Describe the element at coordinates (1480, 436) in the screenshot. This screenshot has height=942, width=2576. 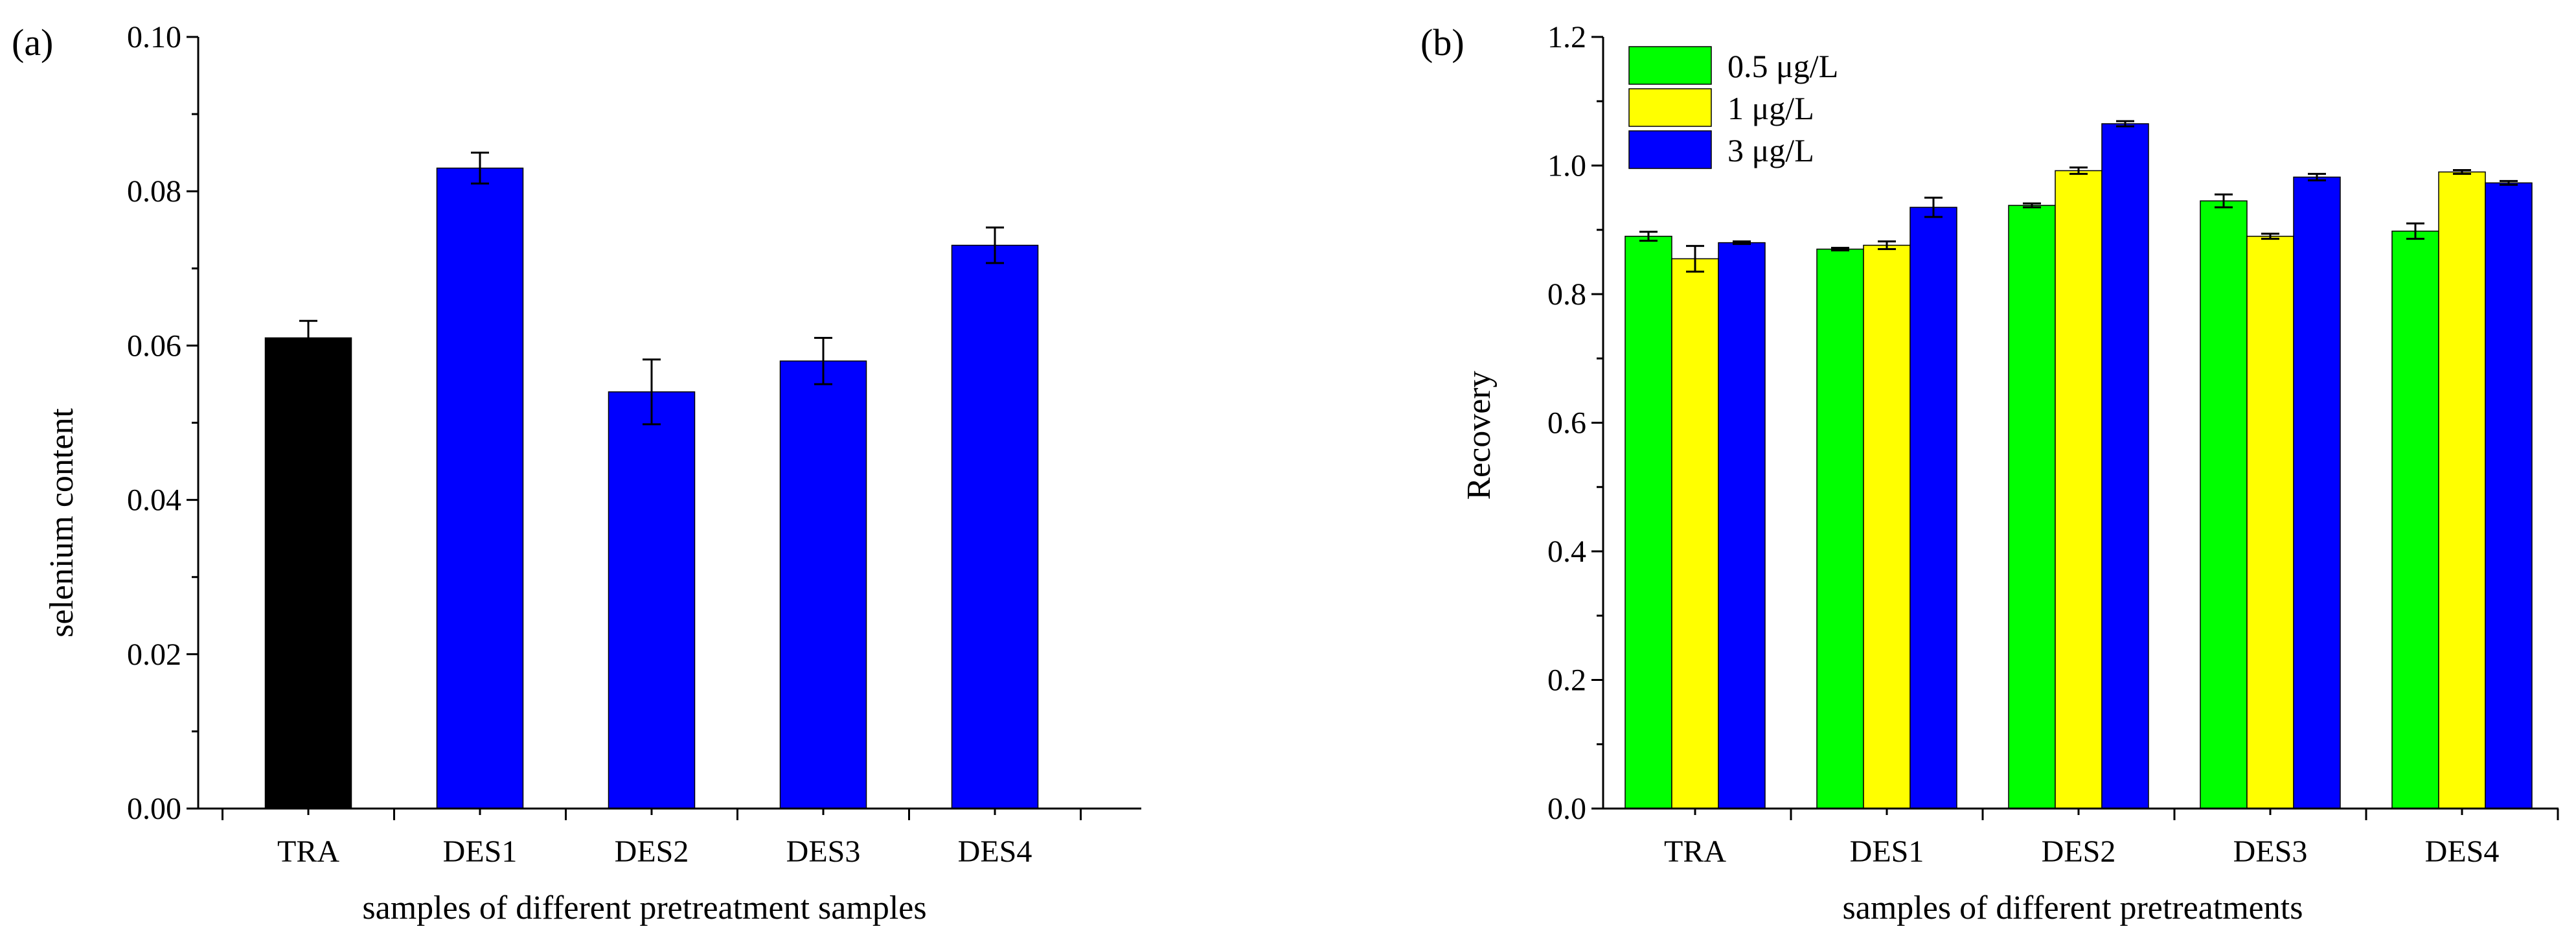
I see `panel-b-y-axis-title: Recovery` at that location.